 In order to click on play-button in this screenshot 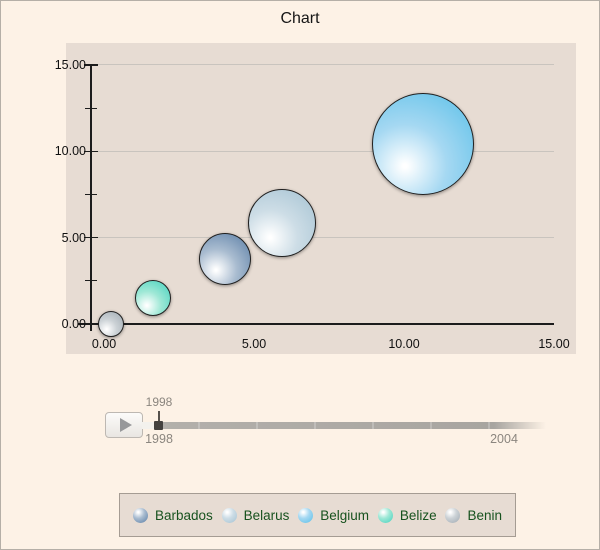, I will do `click(124, 425)`.